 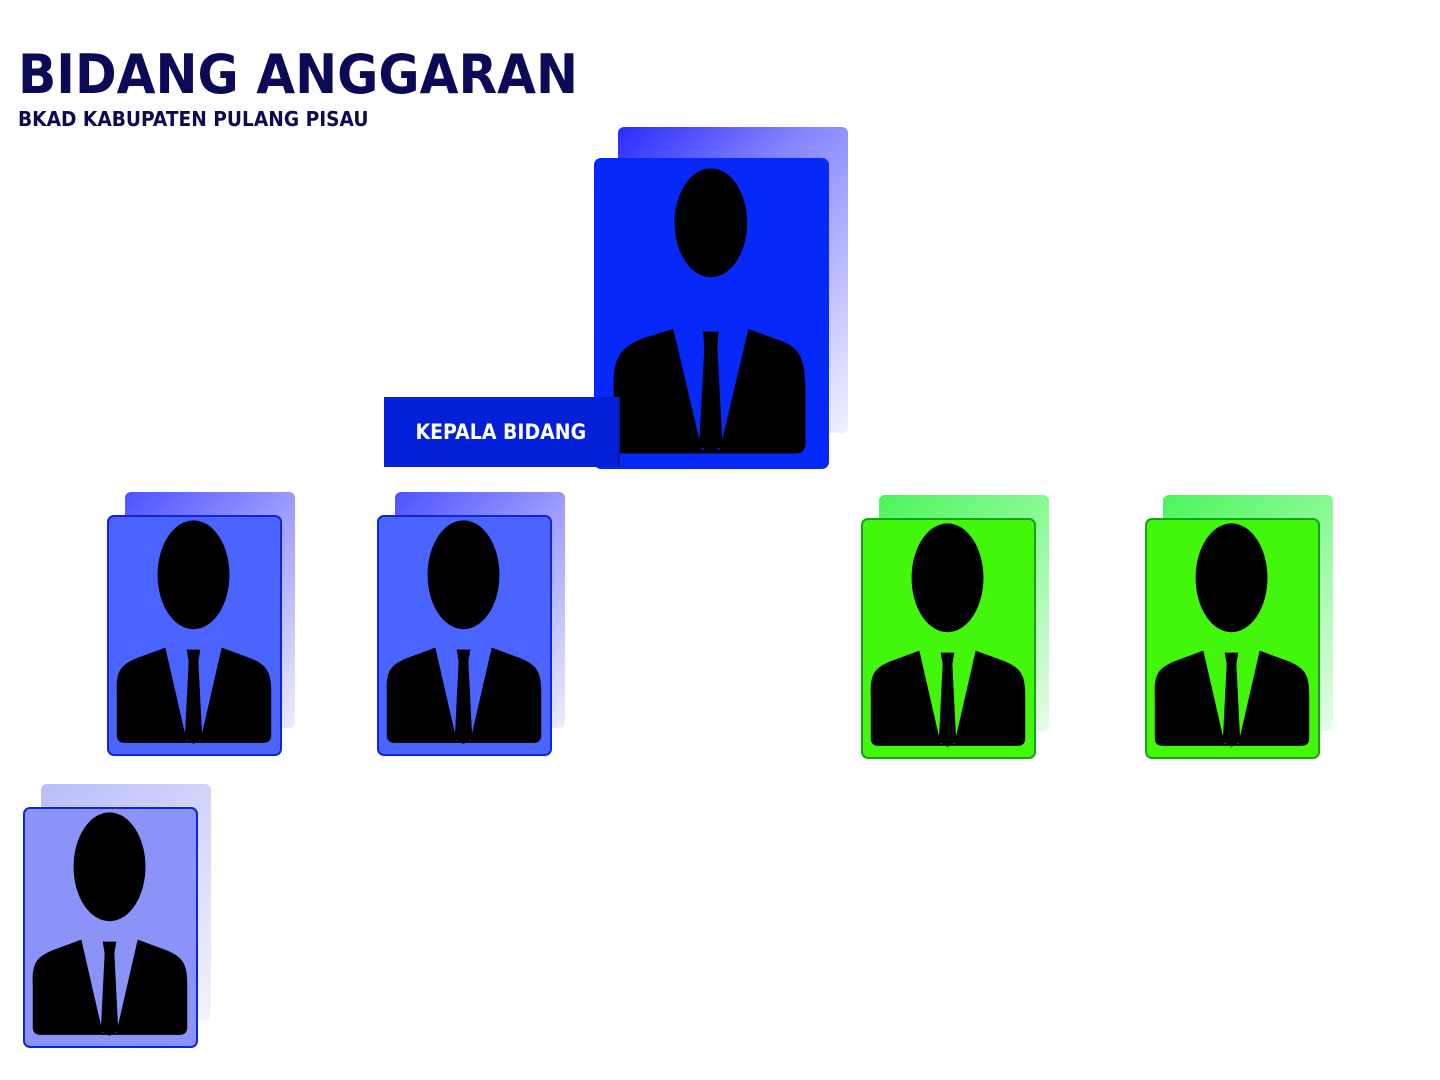 I want to click on position-label-box: KEPALA BIDANG, so click(x=501, y=432).